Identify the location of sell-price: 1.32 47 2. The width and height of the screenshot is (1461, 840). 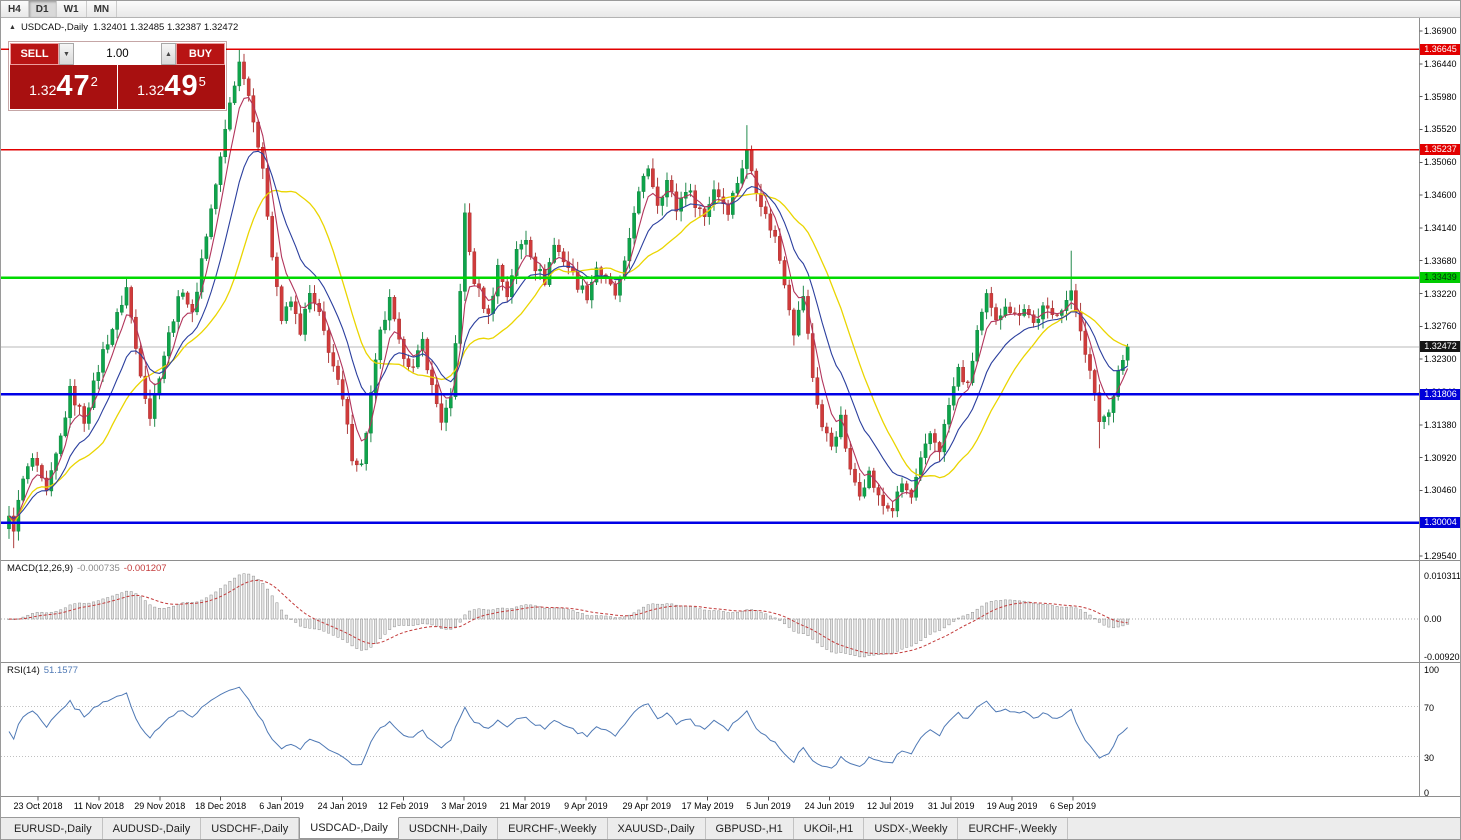
(64, 87).